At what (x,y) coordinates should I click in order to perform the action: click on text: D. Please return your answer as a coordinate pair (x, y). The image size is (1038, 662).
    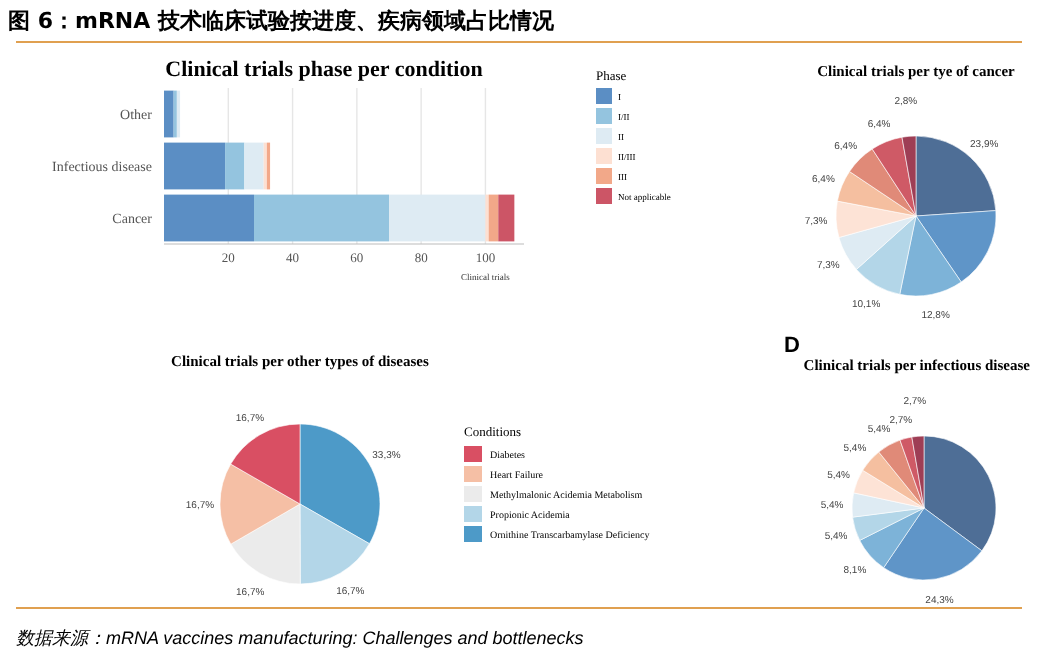
    Looking at the image, I should click on (792, 346).